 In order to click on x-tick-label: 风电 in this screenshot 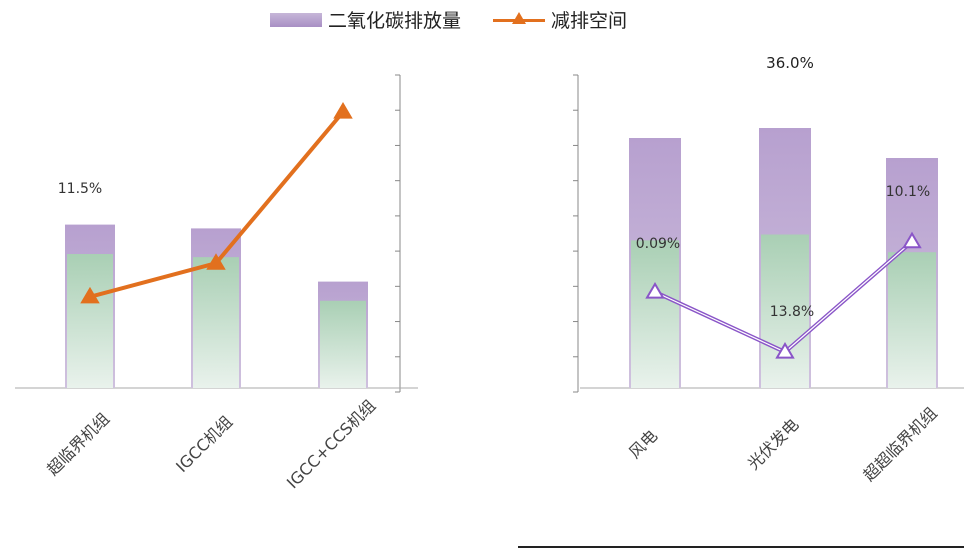, I will do `click(643, 444)`.